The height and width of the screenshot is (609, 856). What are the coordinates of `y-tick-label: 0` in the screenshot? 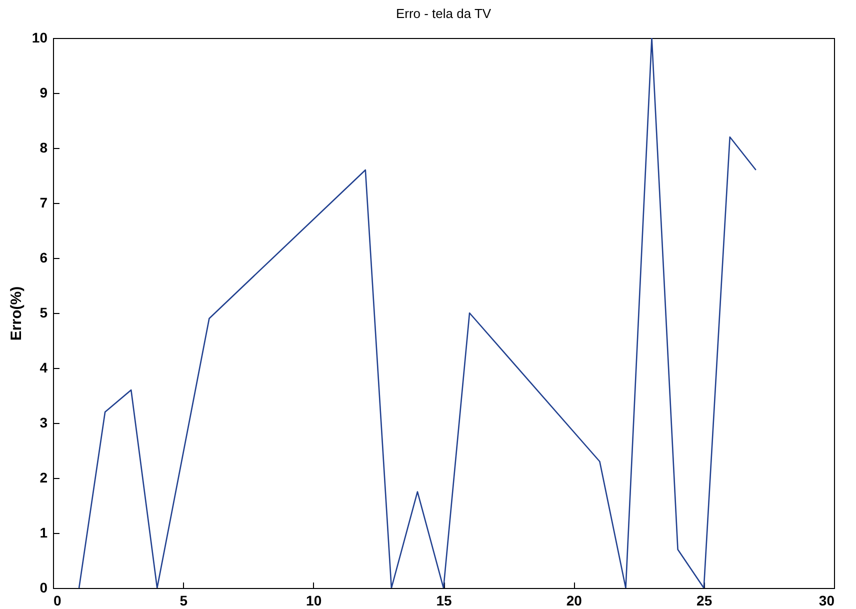 It's located at (44, 588).